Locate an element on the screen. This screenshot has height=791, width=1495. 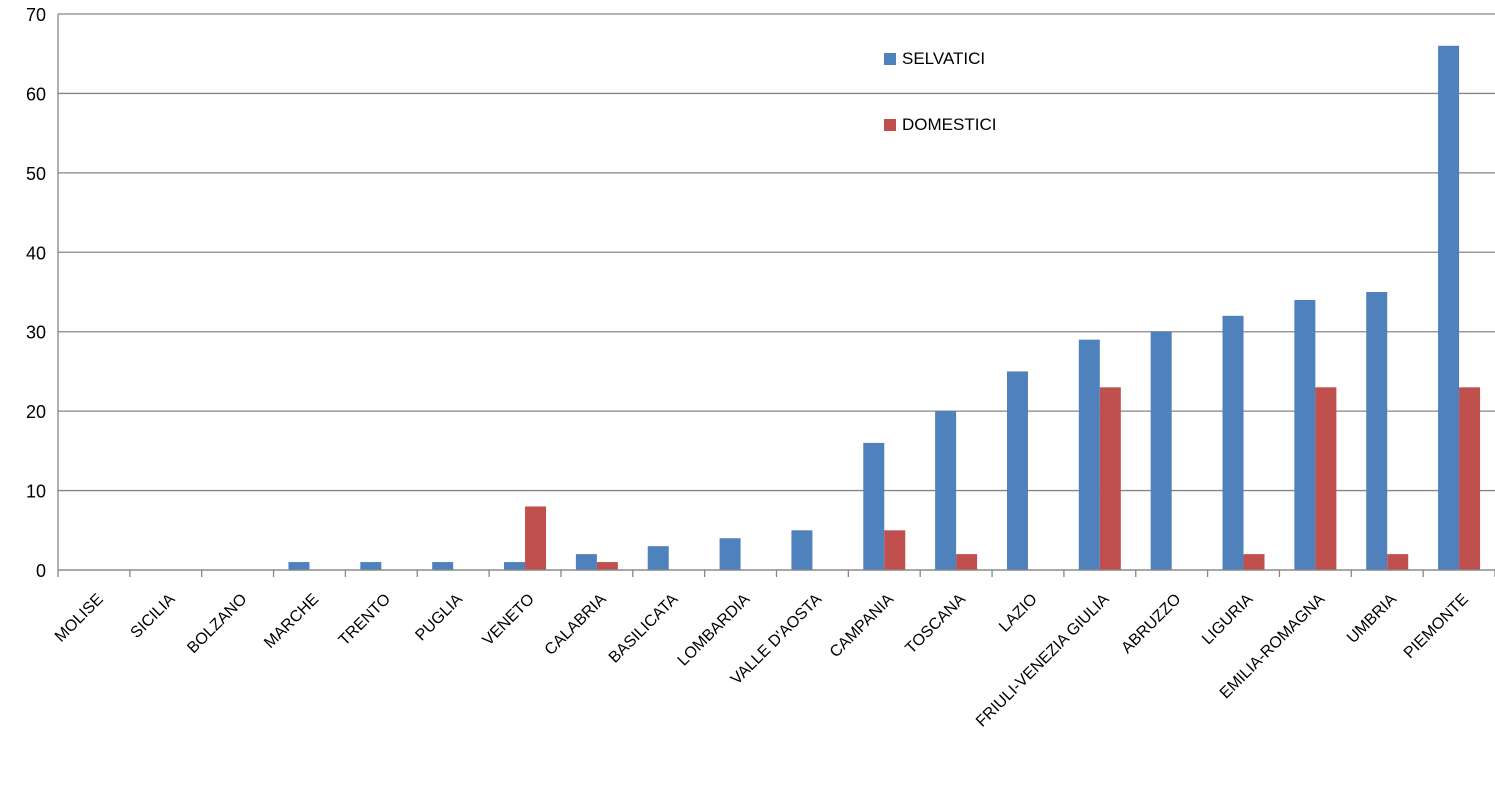
bar-selvatici-emilia-romagna is located at coordinates (1305, 434).